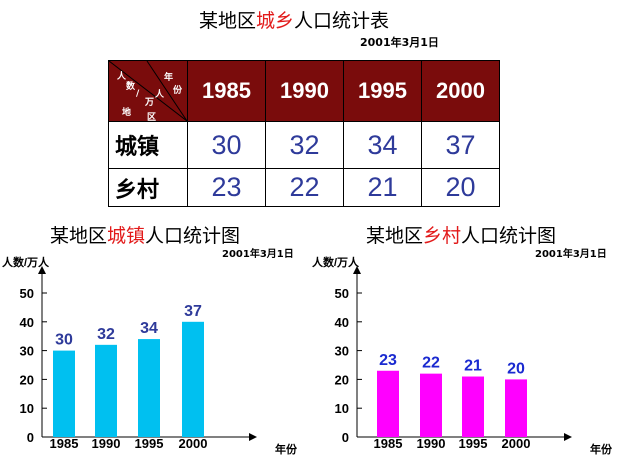 Image resolution: width=619 pixels, height=463 pixels. I want to click on rural-chart-title-prefix: 某地区, so click(395, 236).